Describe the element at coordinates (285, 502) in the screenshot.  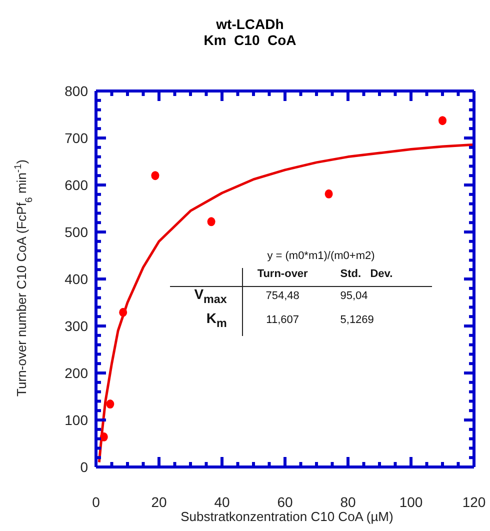
I see `x-tick-label: 60` at that location.